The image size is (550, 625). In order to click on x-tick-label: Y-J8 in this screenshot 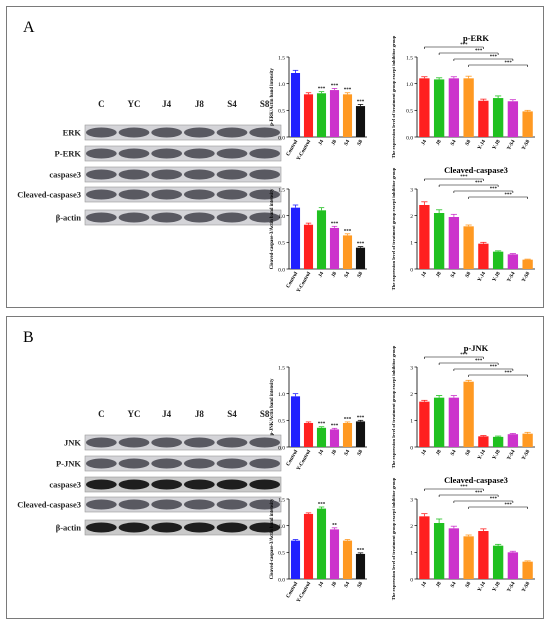, I will do `click(496, 455)`.